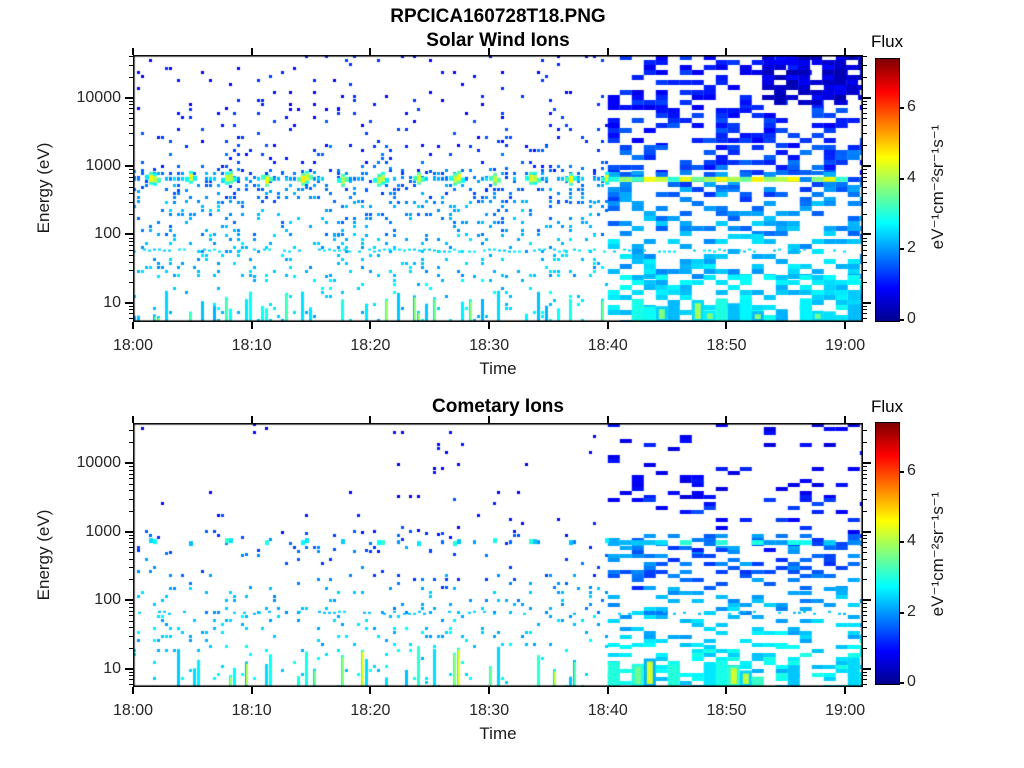  Describe the element at coordinates (43, 188) in the screenshot. I see `panel1-ylabel: Energy (eV)` at that location.